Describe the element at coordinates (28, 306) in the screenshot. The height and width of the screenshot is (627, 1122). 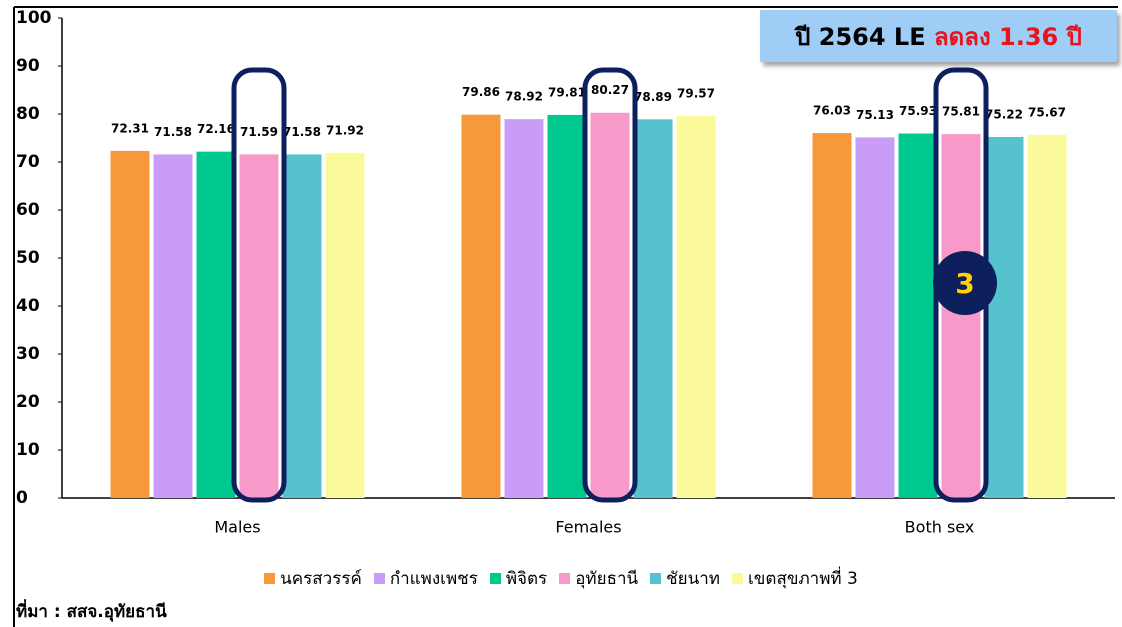
I see `y-tick-label: 40` at that location.